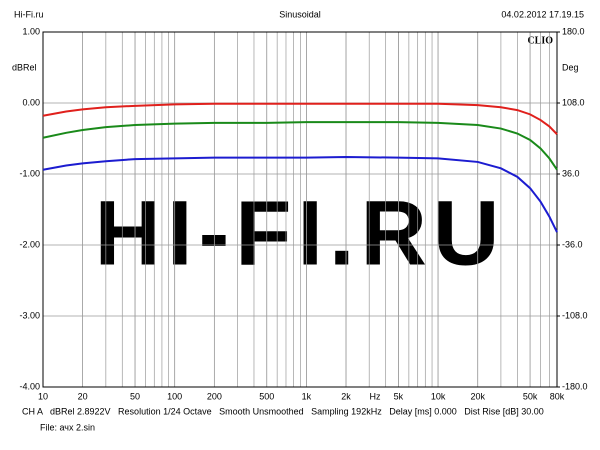 This screenshot has height=450, width=600. Describe the element at coordinates (67, 427) in the screenshot. I see `file-name: File: ачх 2.sin` at that location.